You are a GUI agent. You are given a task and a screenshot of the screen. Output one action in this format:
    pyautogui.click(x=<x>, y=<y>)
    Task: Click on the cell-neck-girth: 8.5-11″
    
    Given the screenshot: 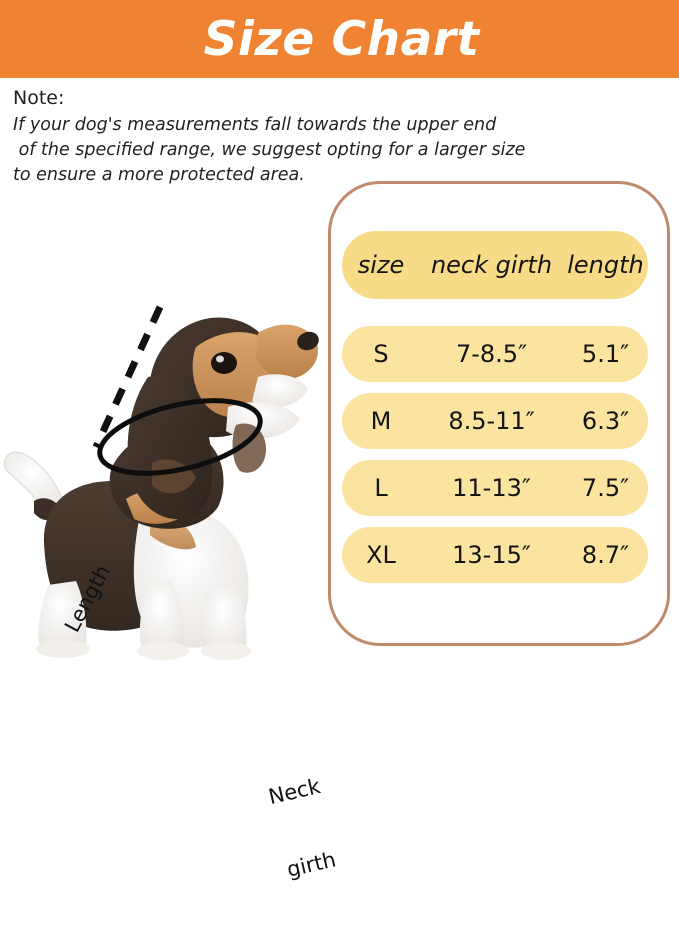 What is the action you would take?
    pyautogui.click(x=491, y=421)
    